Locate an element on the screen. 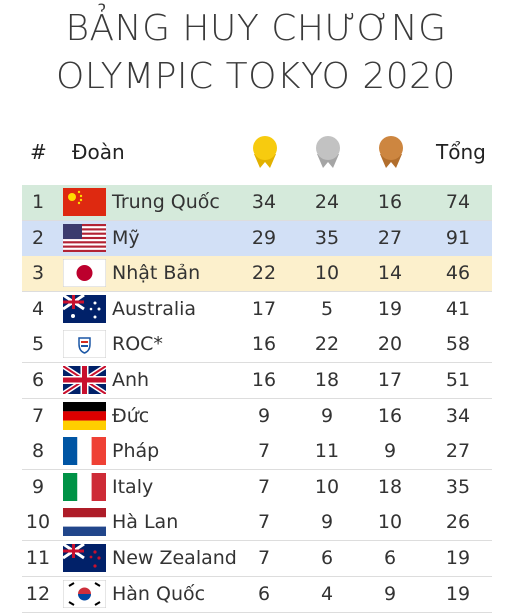  table-row: 5 ROC* 16 22 20 58 is located at coordinates (257, 345).